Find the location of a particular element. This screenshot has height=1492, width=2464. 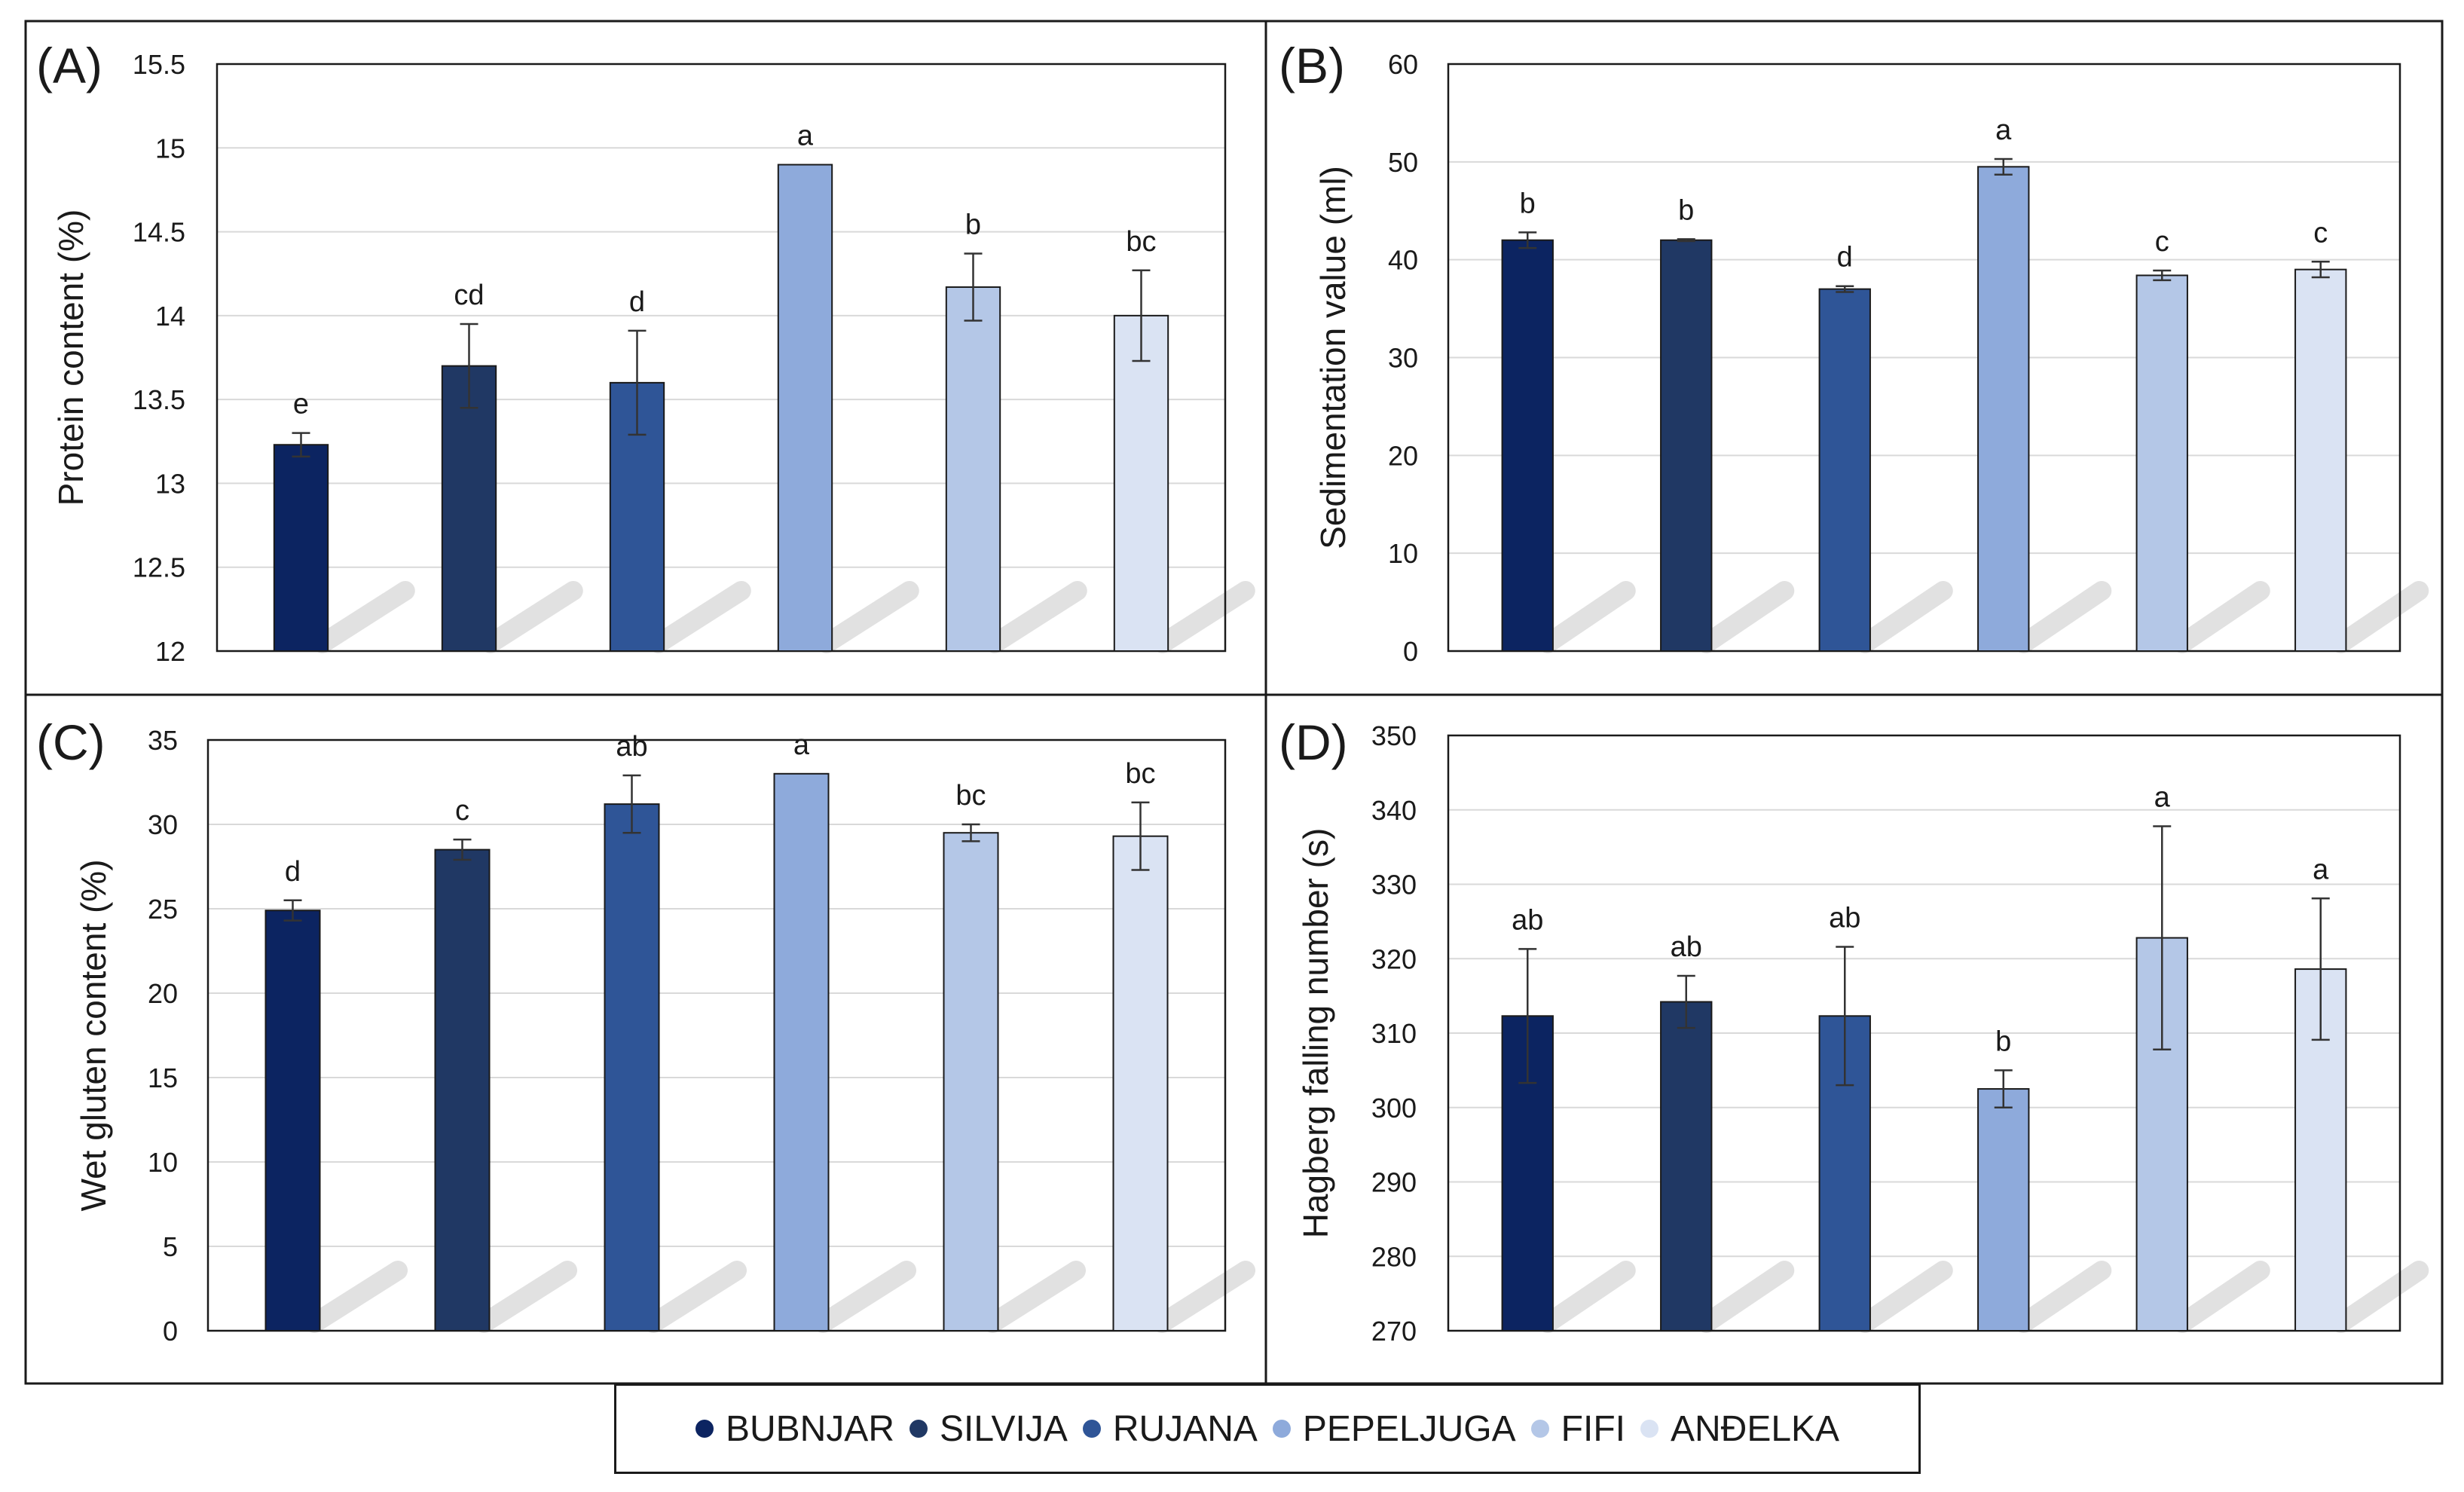

y-tick-label: 310 is located at coordinates (1394, 1033).